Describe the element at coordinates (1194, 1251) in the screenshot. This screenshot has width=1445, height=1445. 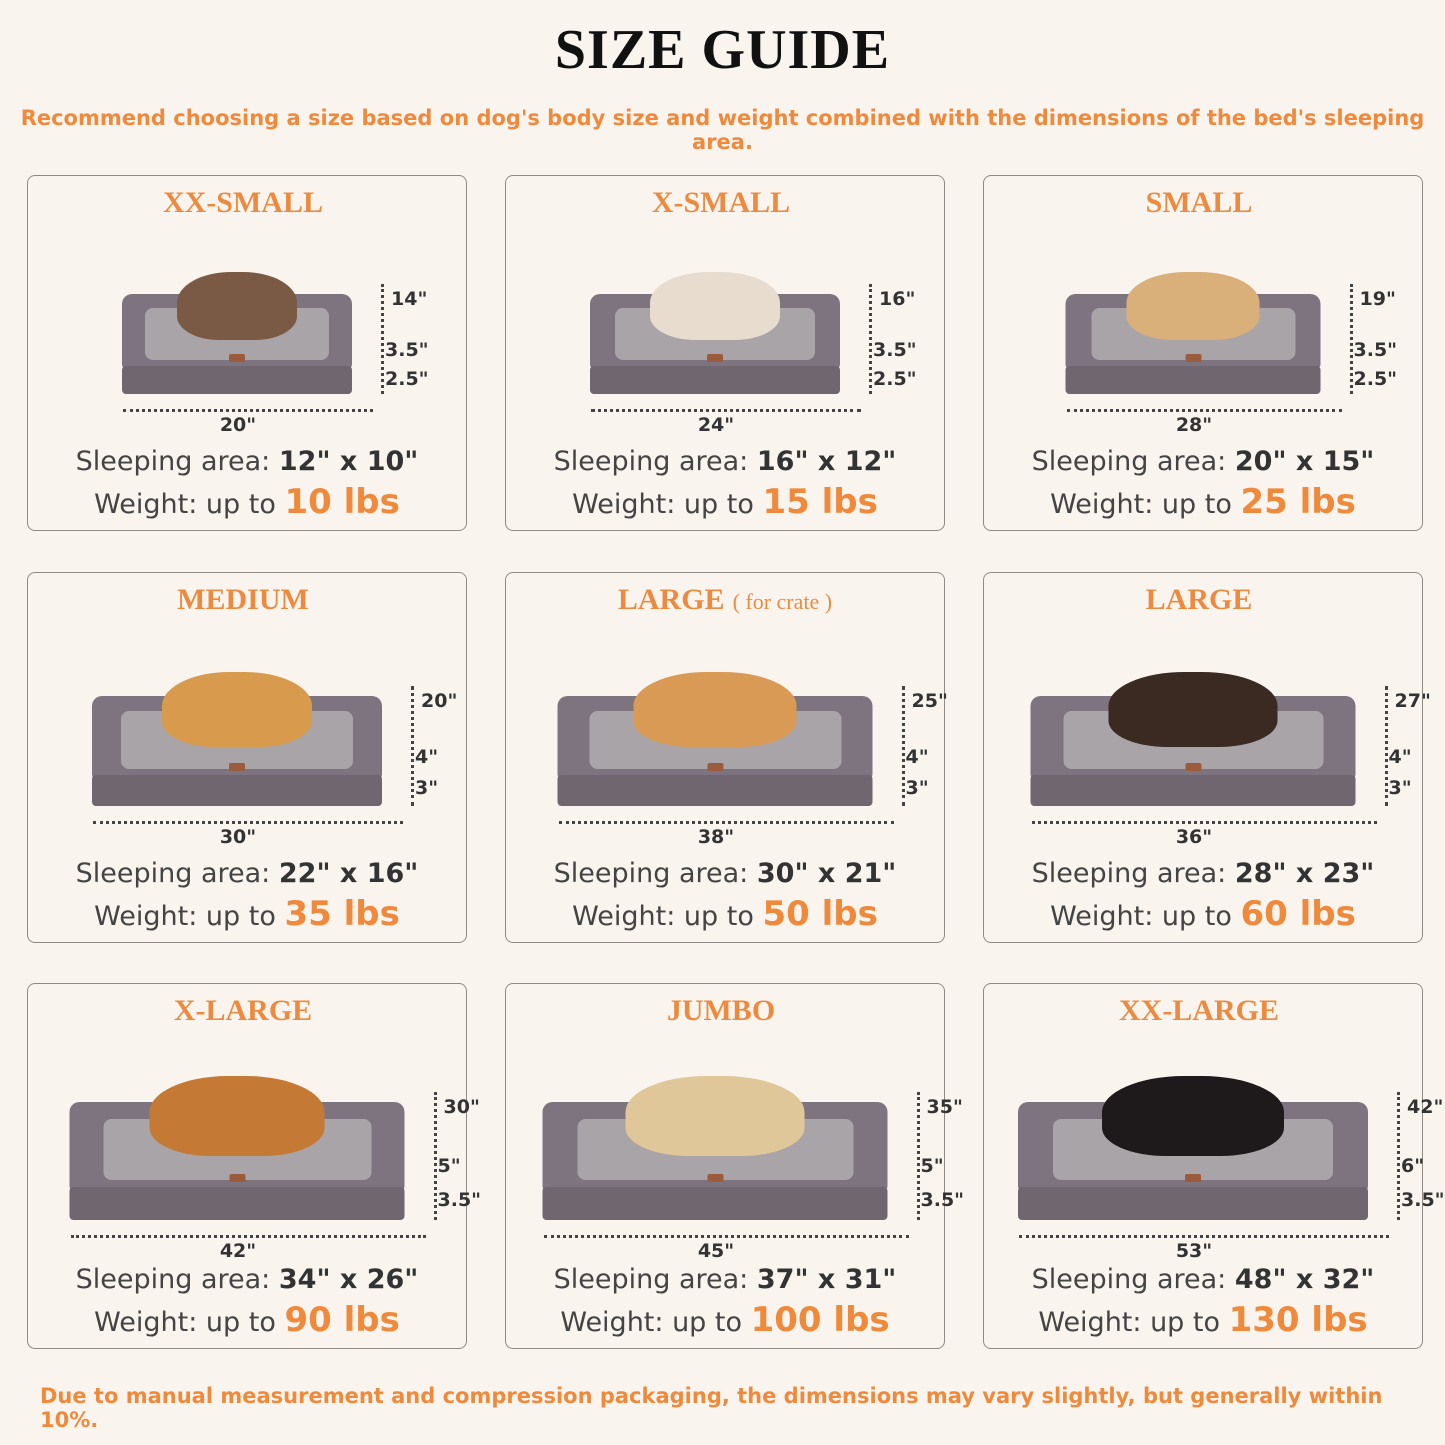
I see `width-label: 53"` at that location.